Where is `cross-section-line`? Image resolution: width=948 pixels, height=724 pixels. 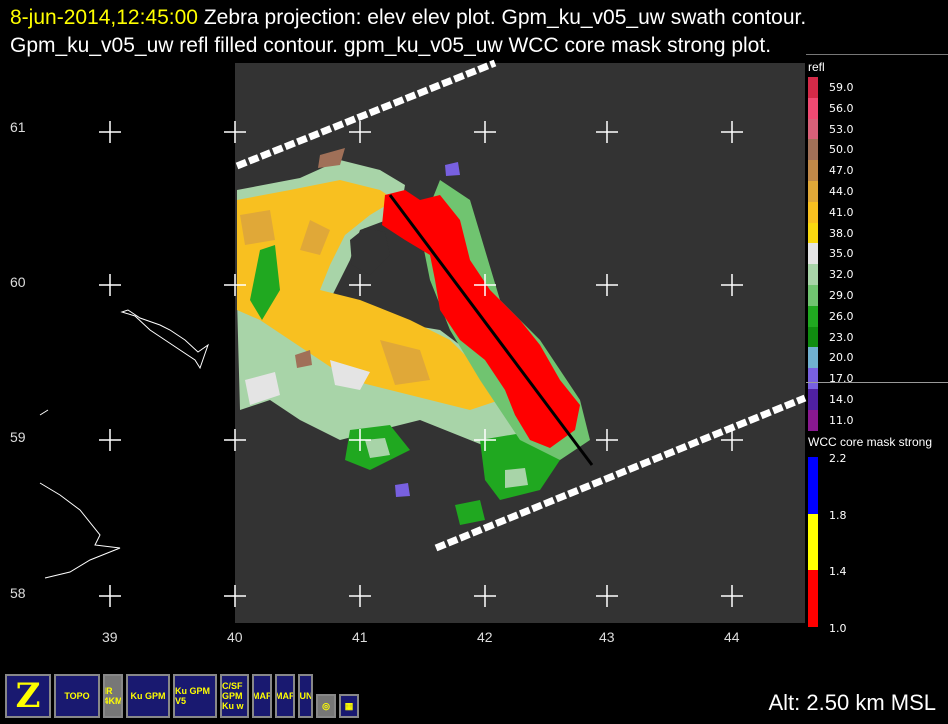 cross-section-line is located at coordinates (491, 330).